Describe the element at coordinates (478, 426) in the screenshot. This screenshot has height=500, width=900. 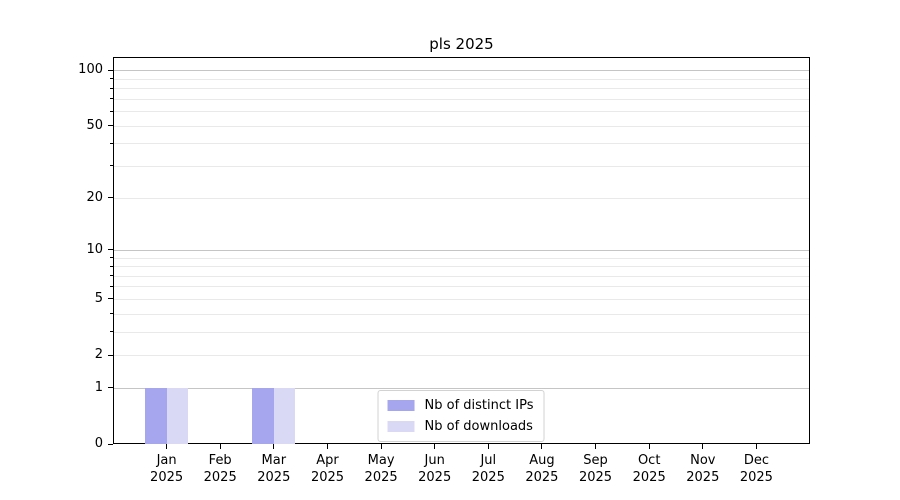
I see `legend-label: Nb of downloads` at that location.